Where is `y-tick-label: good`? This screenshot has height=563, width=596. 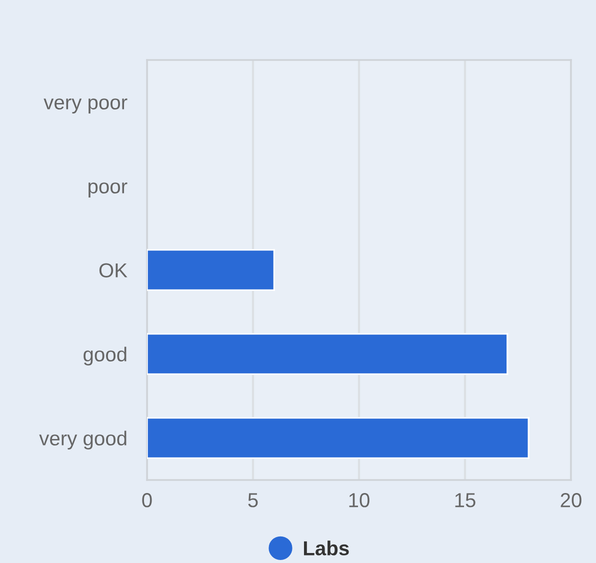 y-tick-label: good is located at coordinates (105, 356).